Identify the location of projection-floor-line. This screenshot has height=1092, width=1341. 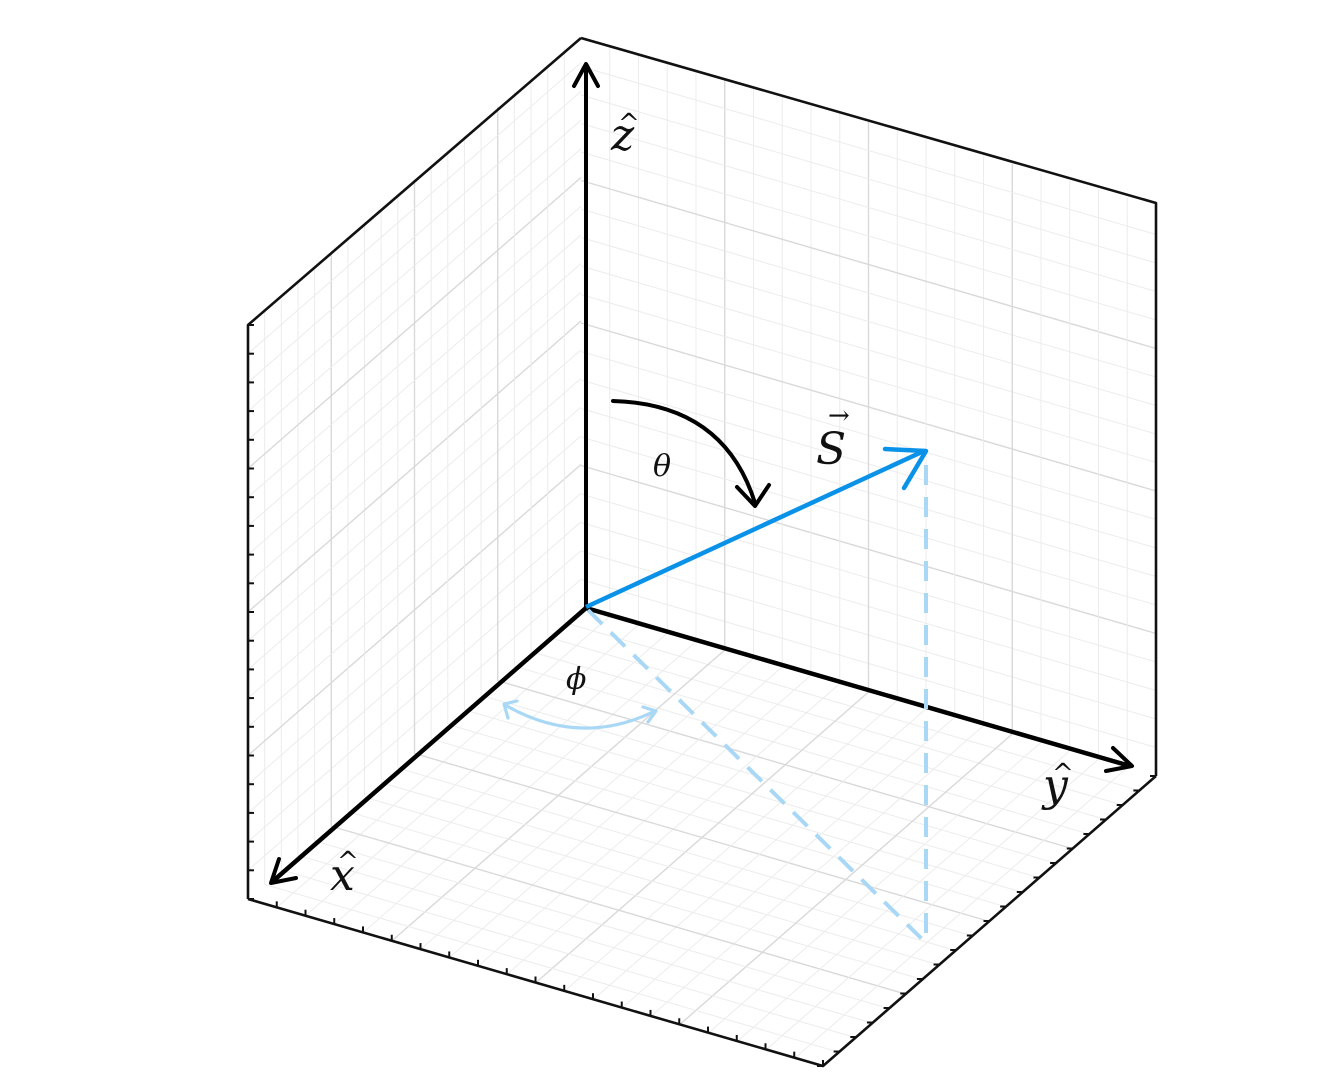
(756, 776).